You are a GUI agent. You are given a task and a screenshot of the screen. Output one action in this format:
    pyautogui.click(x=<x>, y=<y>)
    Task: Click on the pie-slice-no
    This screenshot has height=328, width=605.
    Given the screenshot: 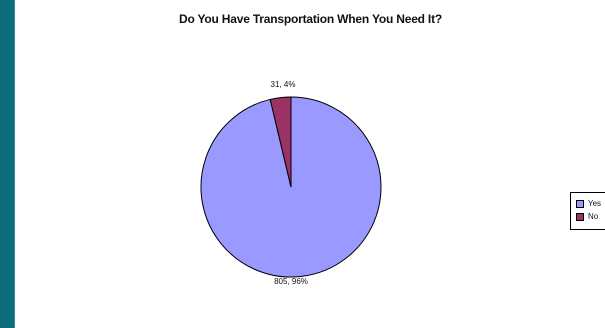 What is the action you would take?
    pyautogui.click(x=280, y=142)
    